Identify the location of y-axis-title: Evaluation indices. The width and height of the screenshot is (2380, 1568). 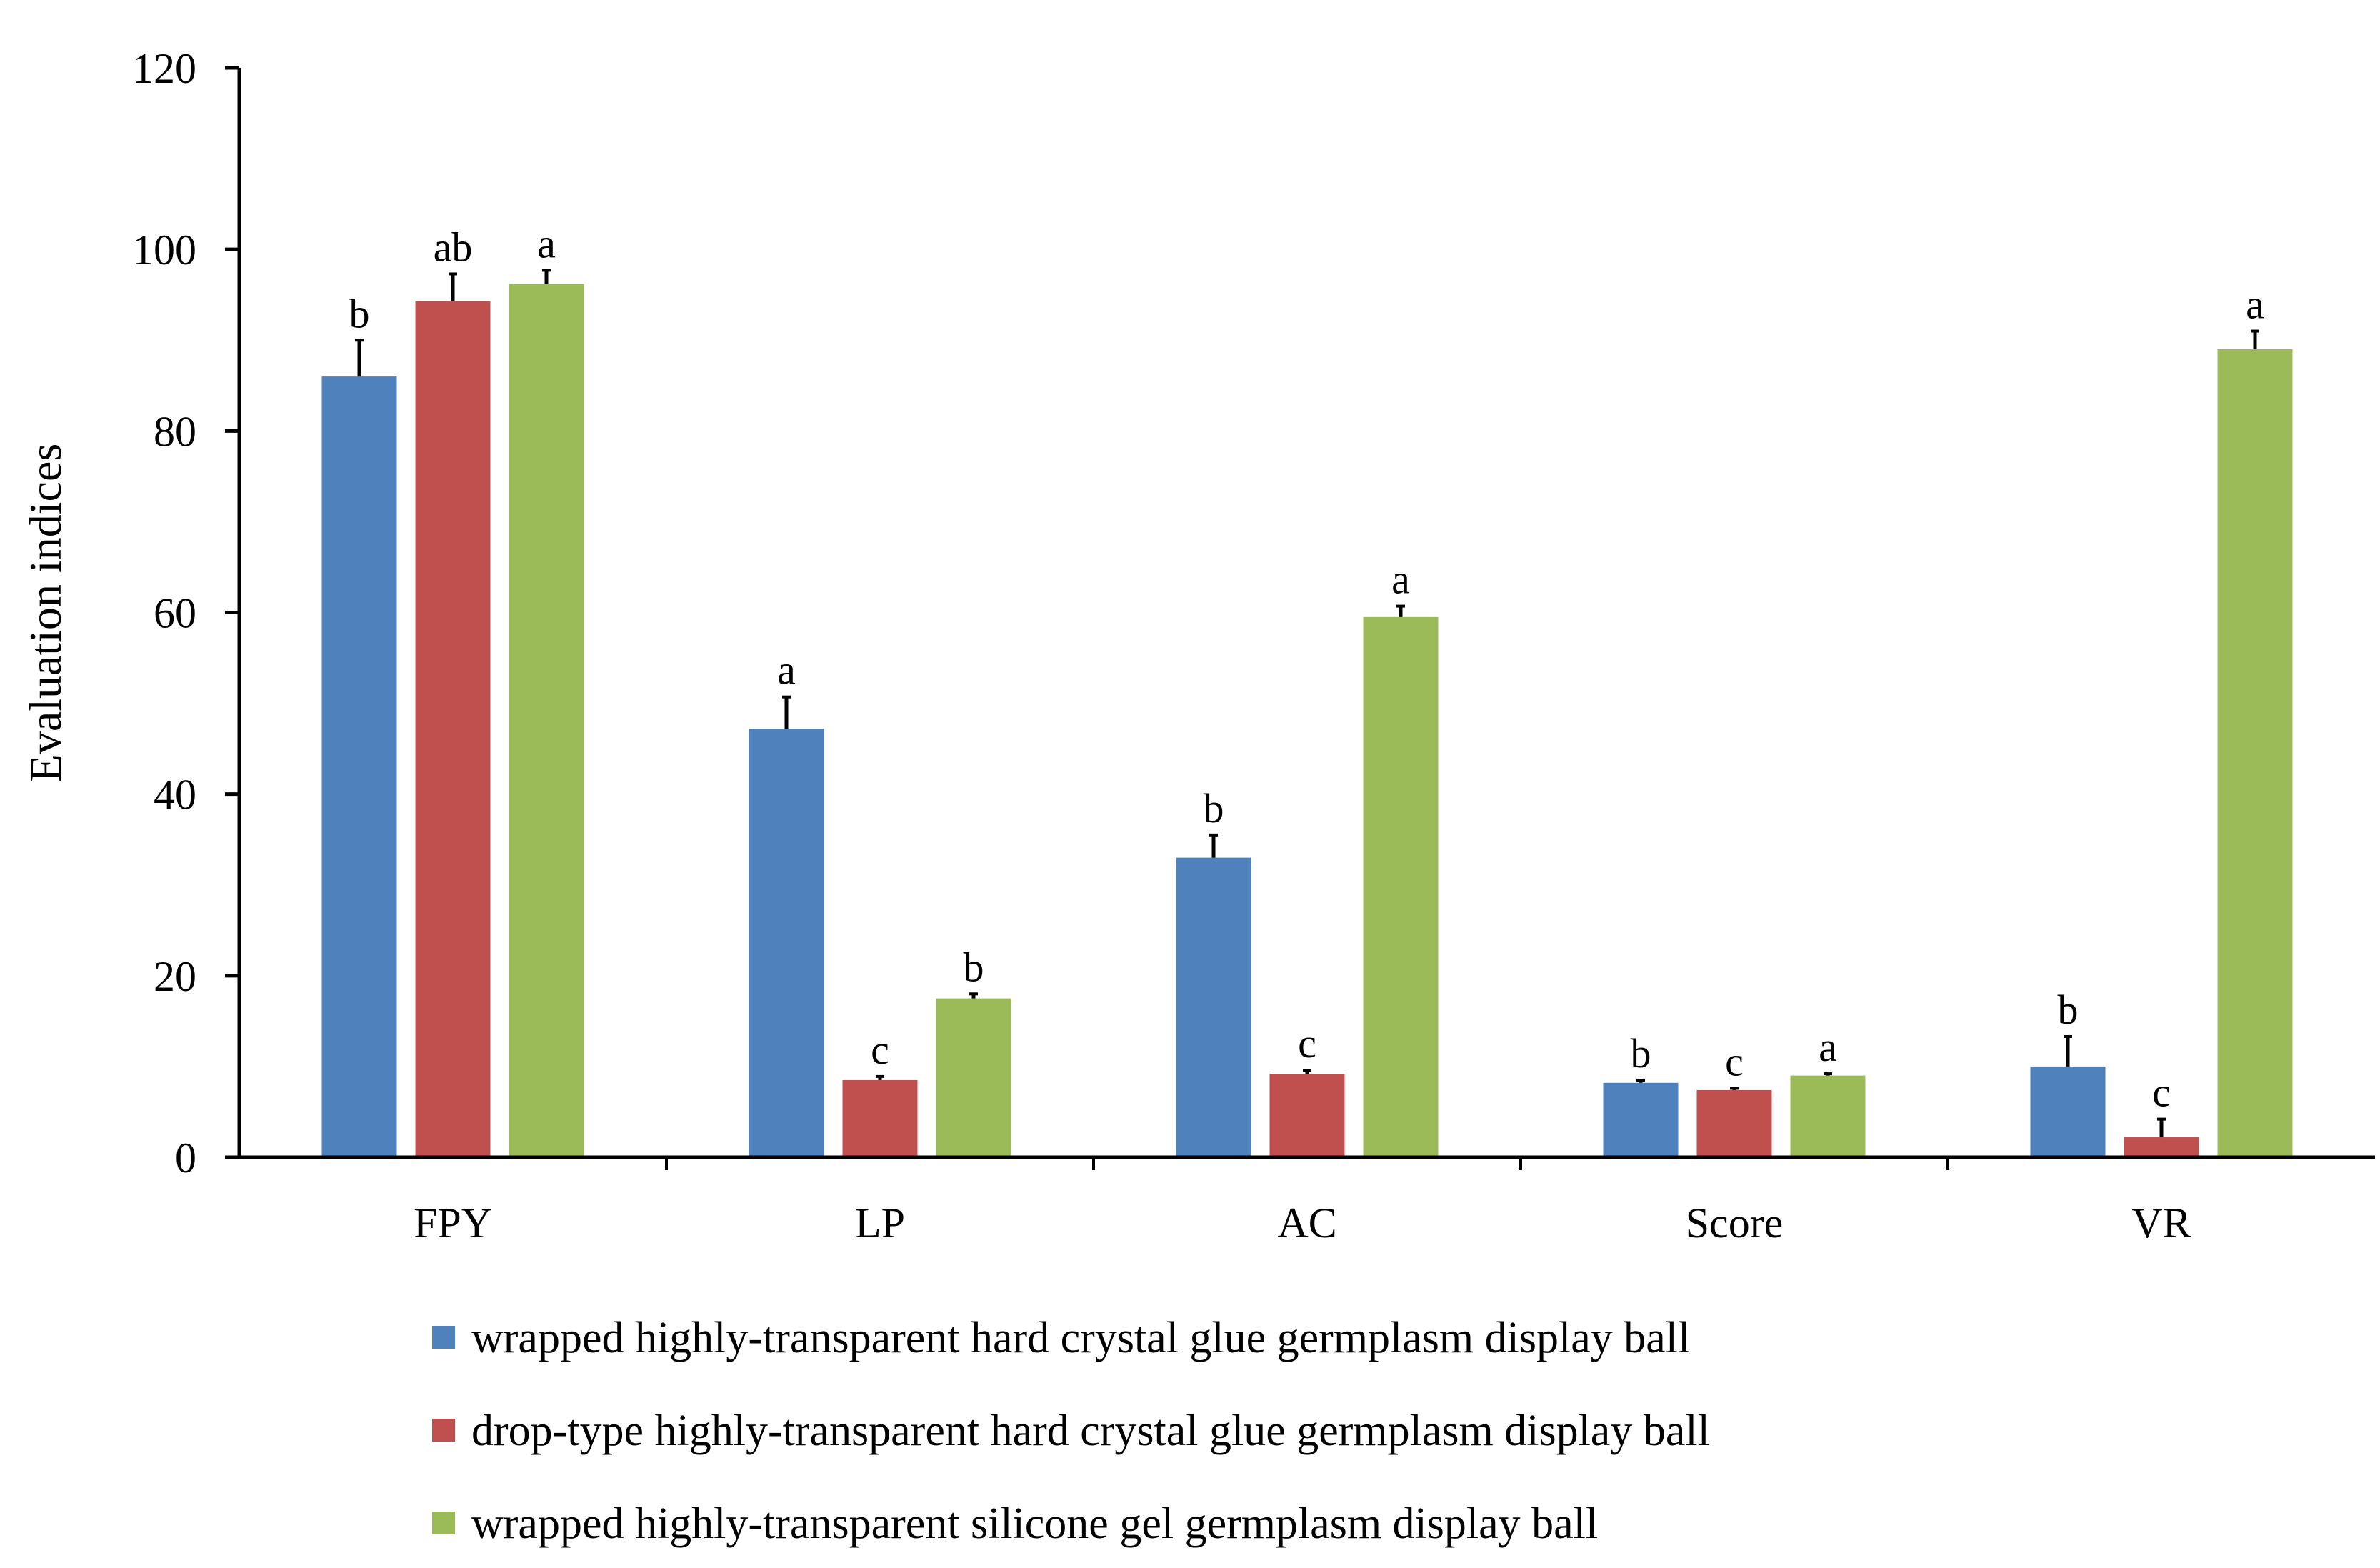
(45, 613).